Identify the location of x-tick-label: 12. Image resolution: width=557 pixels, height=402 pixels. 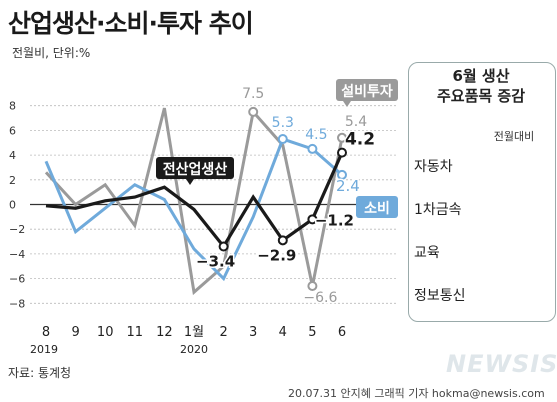
(164, 332).